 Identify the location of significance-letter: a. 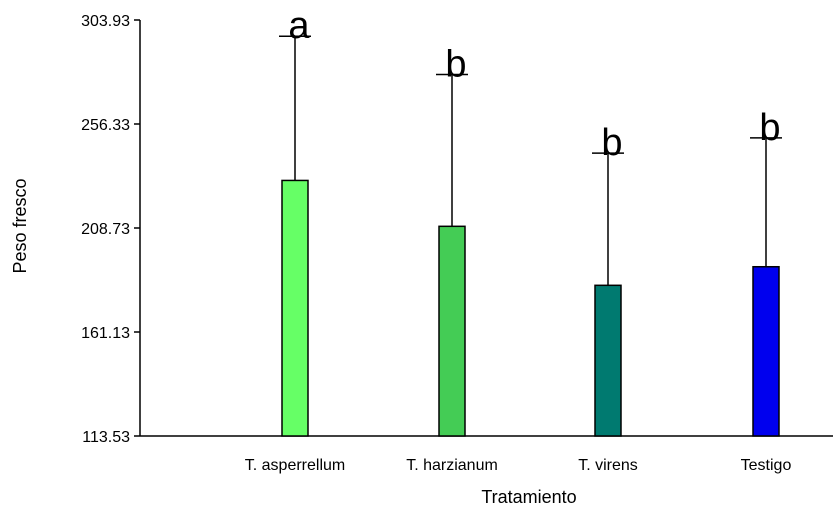
(299, 26).